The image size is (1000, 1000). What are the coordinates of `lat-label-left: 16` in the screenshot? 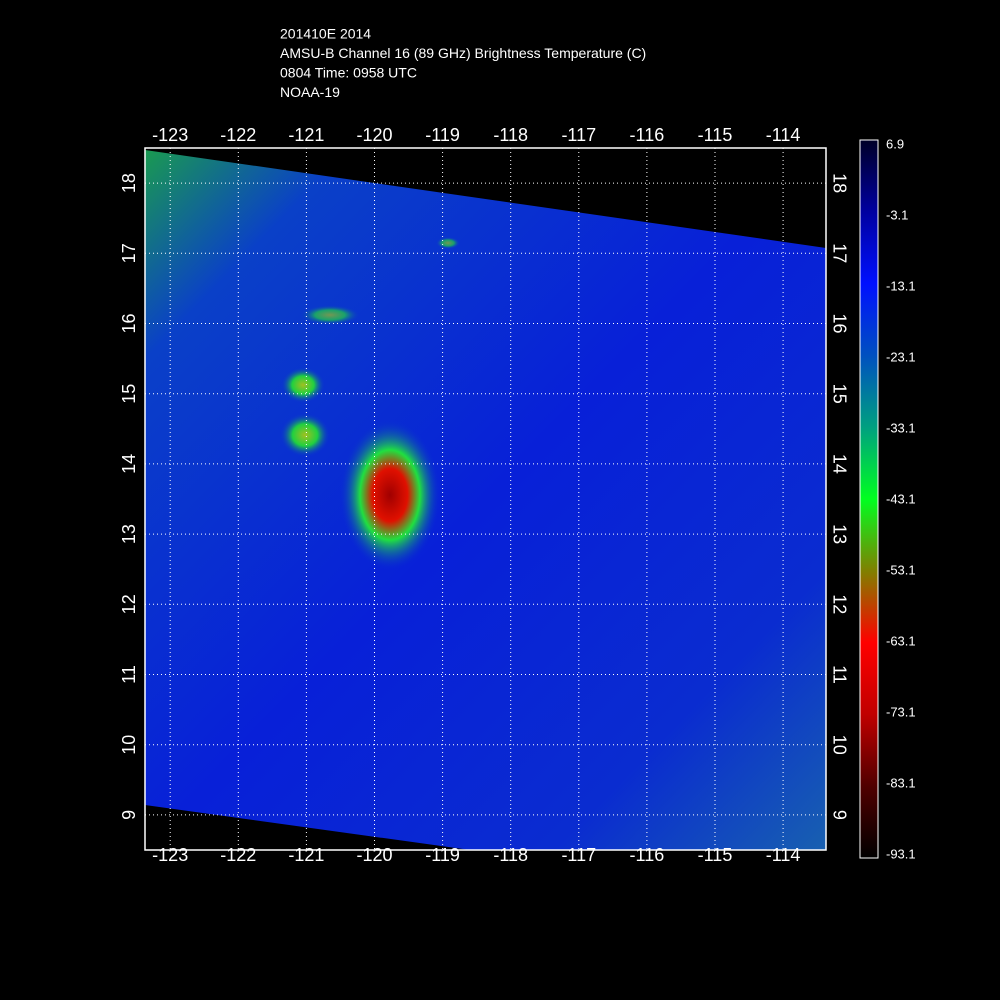 It's located at (129, 323).